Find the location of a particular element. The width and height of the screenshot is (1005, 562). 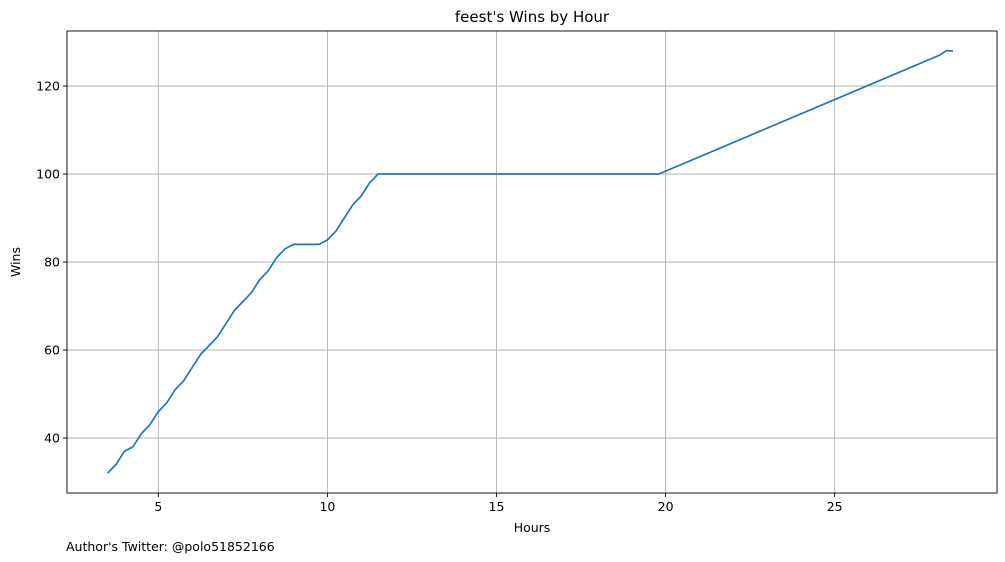

y-axis: 40 60 80 100 120 is located at coordinates (51, 262).